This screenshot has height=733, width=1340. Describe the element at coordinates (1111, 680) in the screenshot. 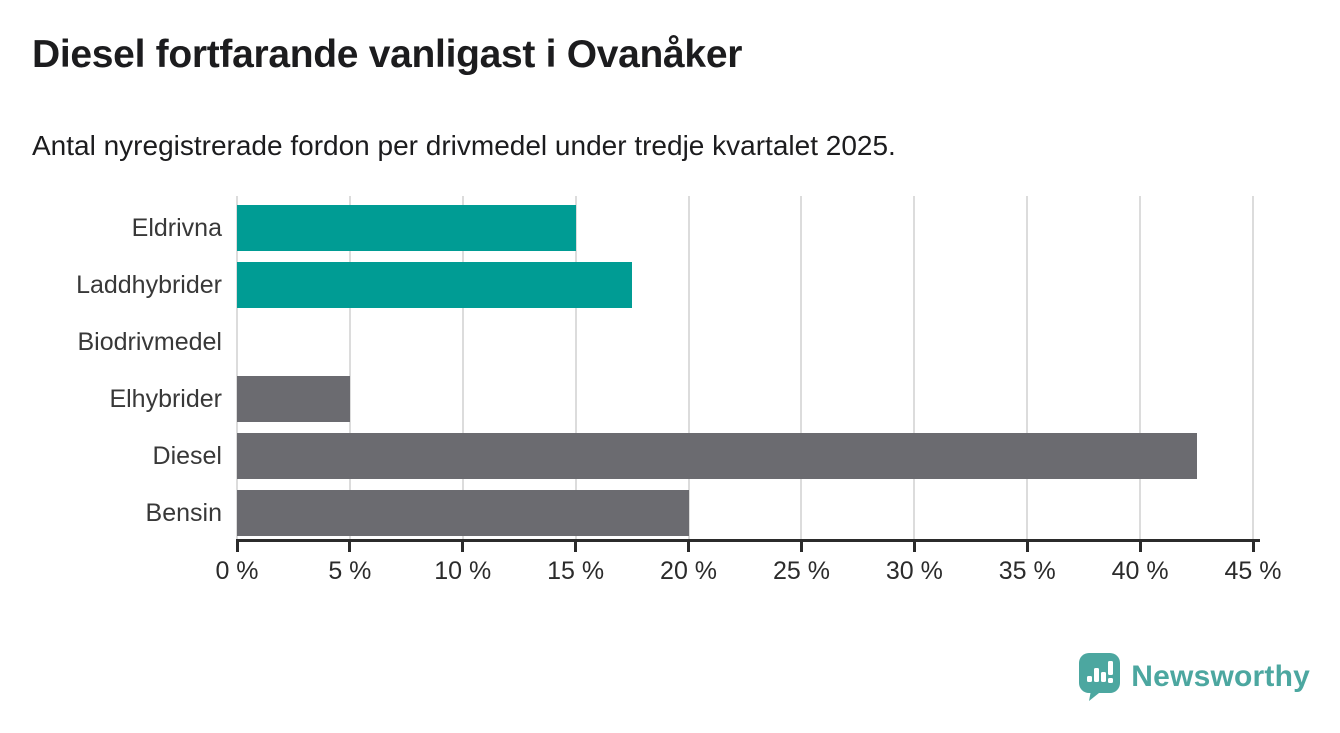

I see `exclamation-dot-glyph` at that location.